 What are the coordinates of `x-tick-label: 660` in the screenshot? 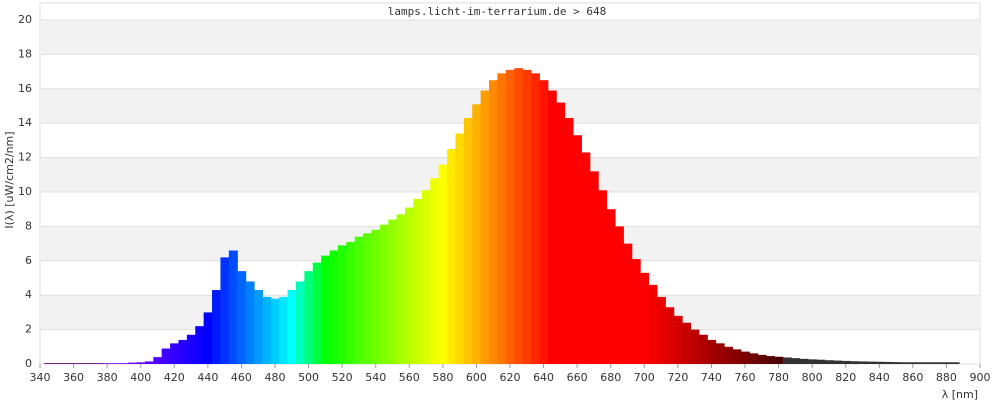 It's located at (577, 377).